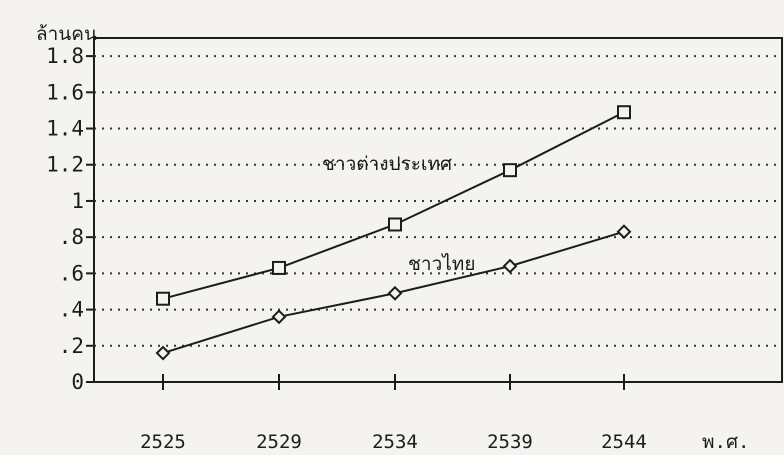 The height and width of the screenshot is (455, 784). What do you see at coordinates (163, 442) in the screenshot?
I see `x-tick-label: 2525` at bounding box center [163, 442].